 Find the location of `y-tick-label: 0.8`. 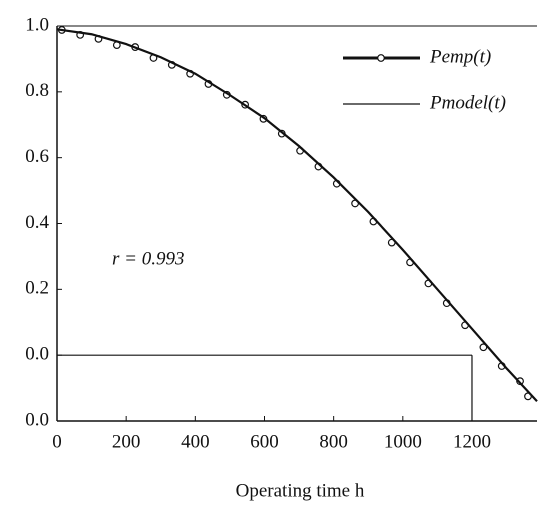

y-tick-label: 0.8 is located at coordinates (37, 90).